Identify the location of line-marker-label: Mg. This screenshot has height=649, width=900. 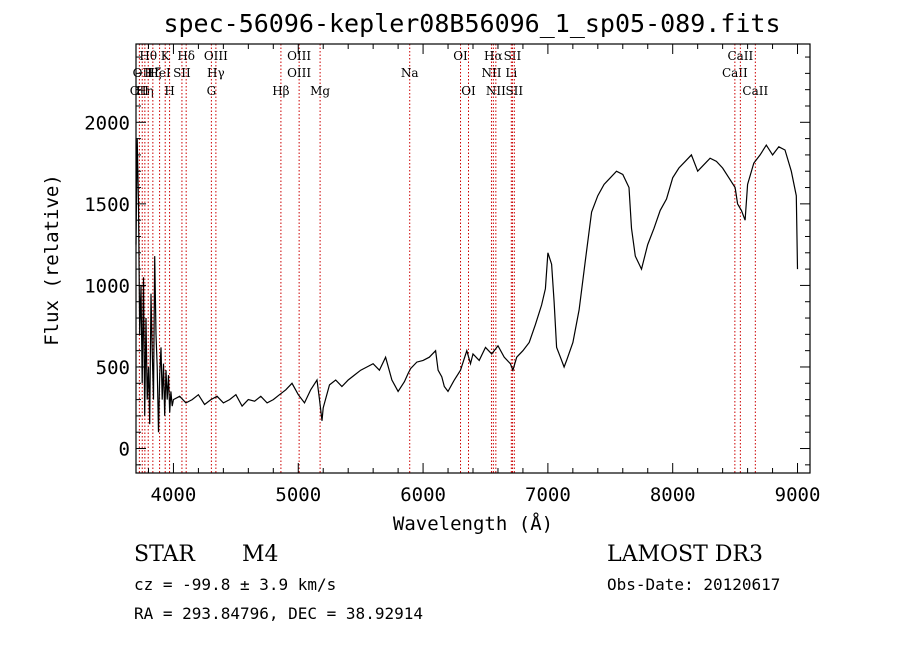
(320, 91).